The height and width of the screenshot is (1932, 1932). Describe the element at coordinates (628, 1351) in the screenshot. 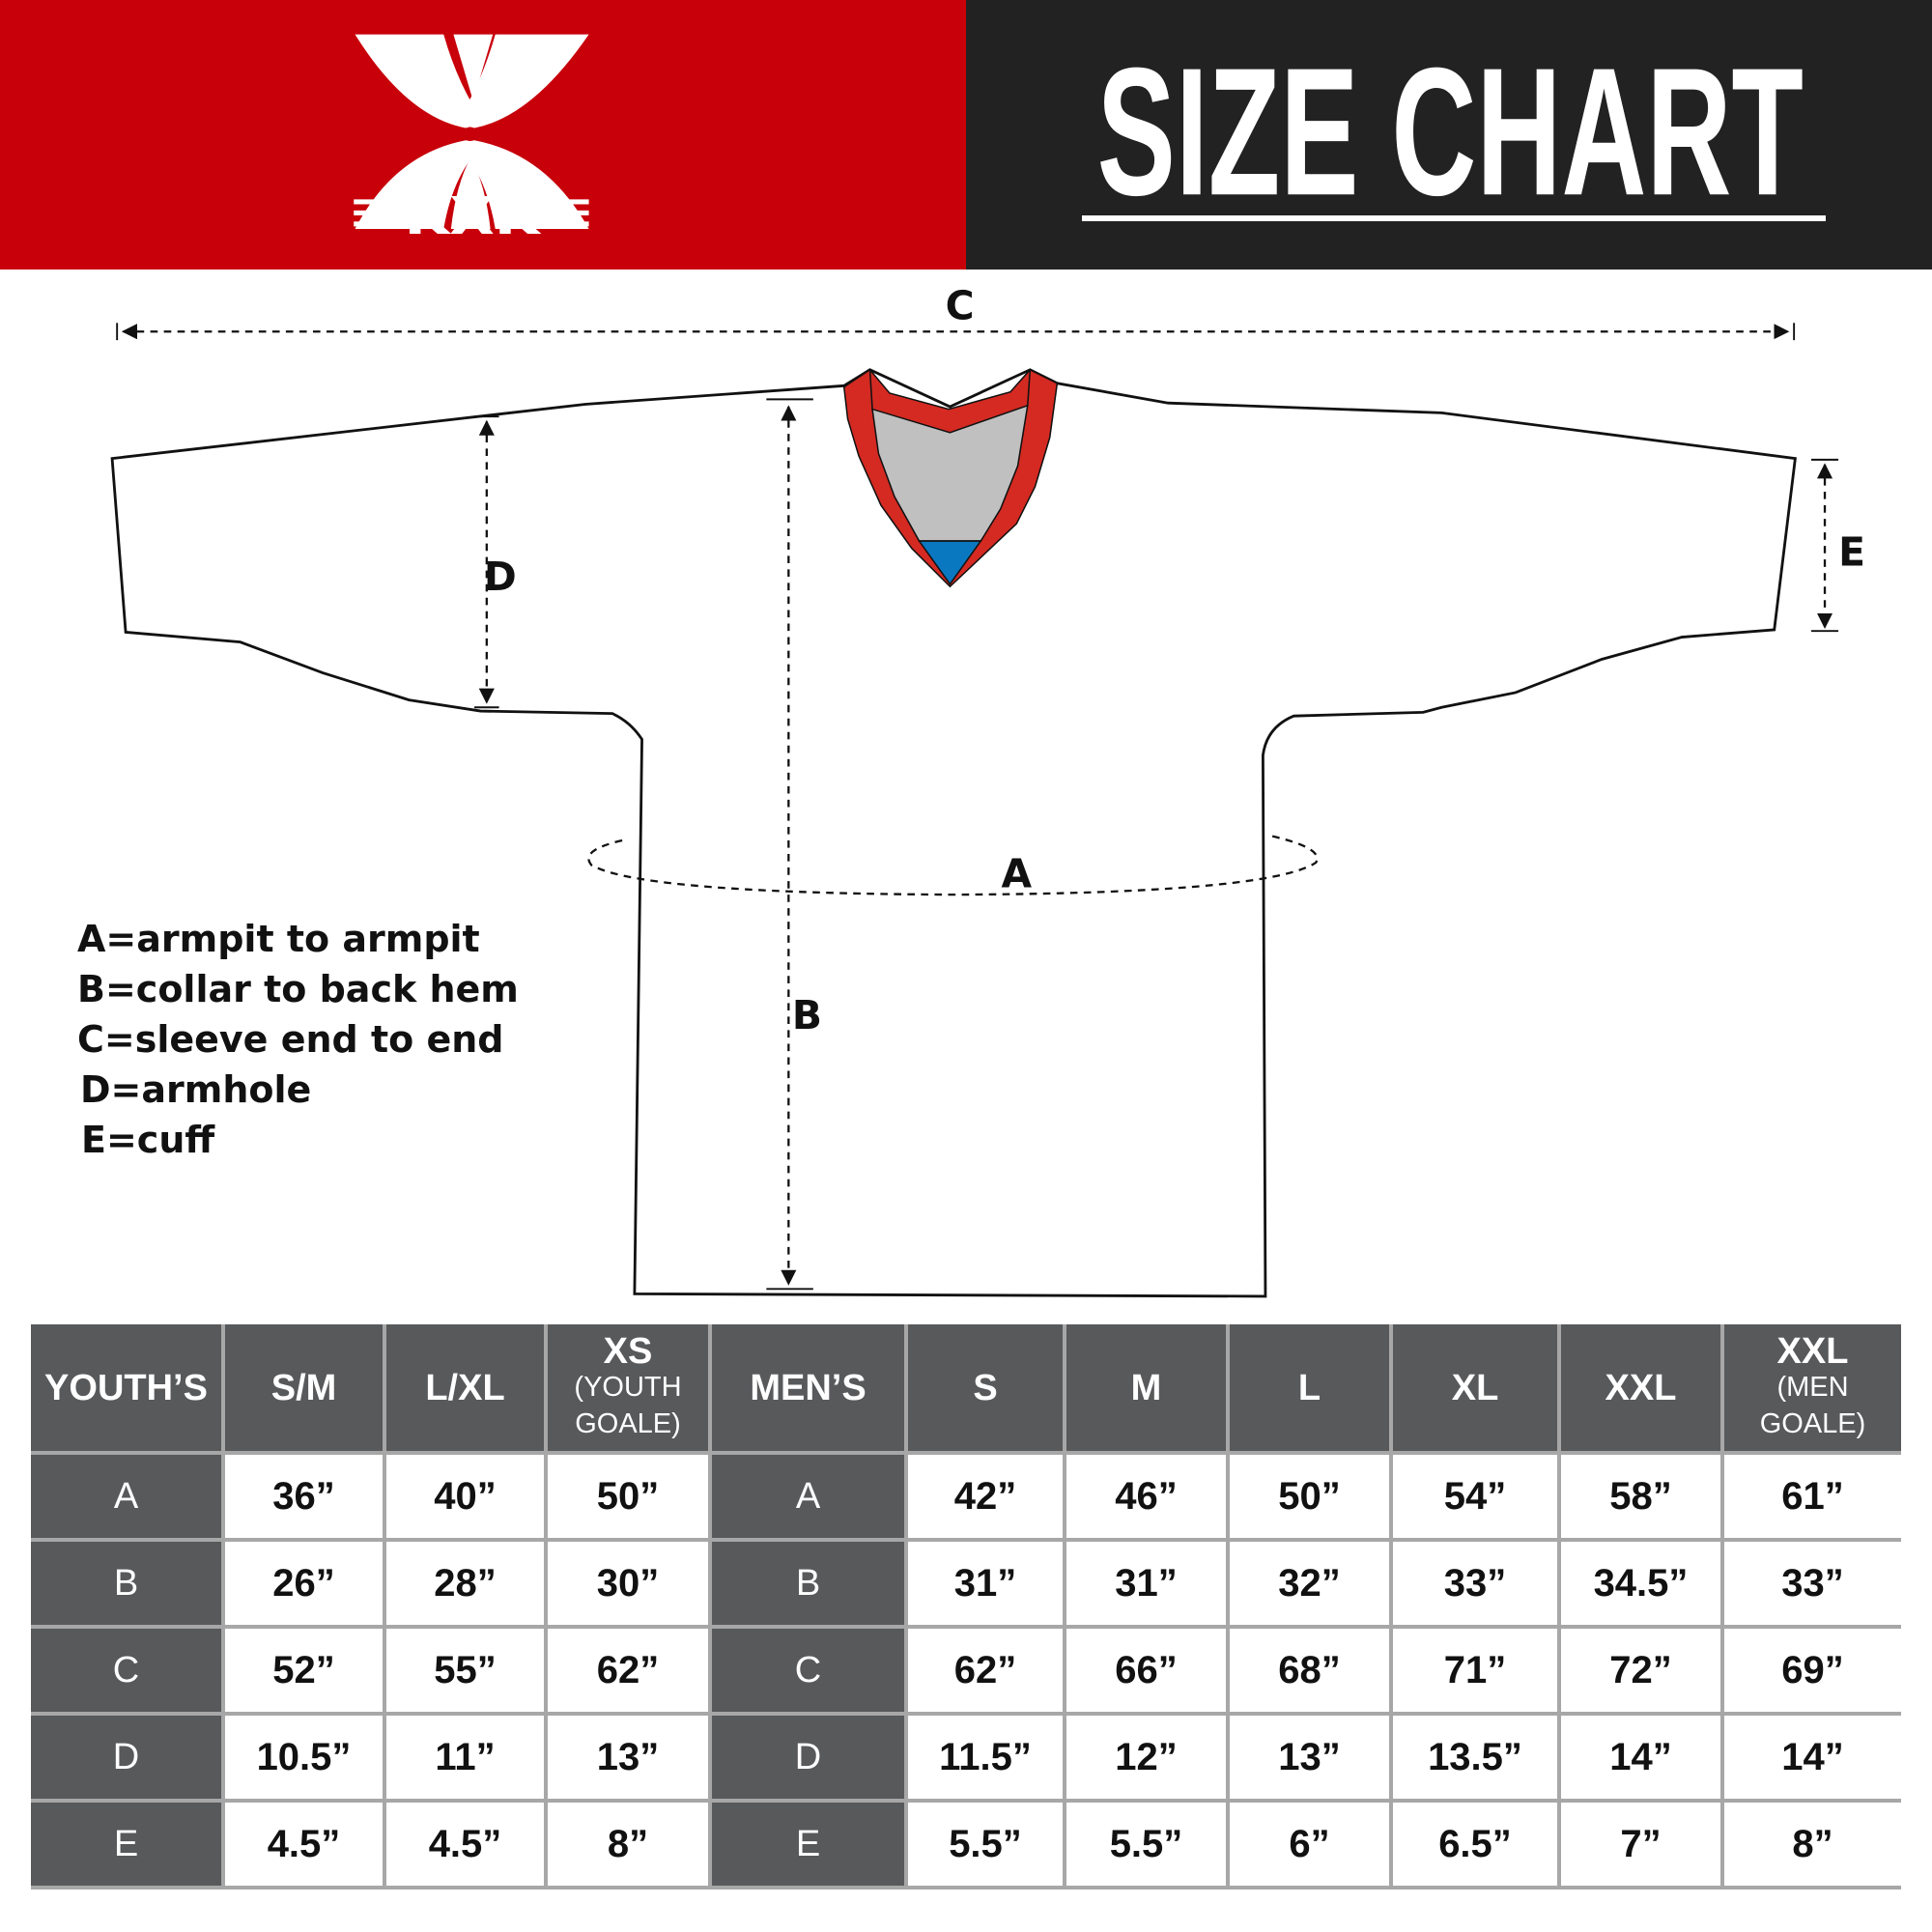

I see `size-label: XS` at that location.